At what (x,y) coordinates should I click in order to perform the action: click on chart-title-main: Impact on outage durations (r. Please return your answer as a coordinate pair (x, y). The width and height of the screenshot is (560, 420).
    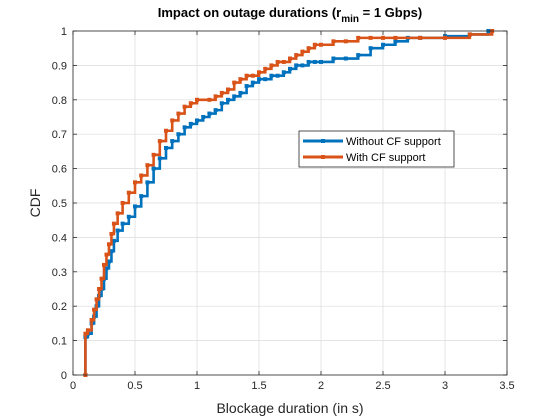
    Looking at the image, I should click on (249, 12).